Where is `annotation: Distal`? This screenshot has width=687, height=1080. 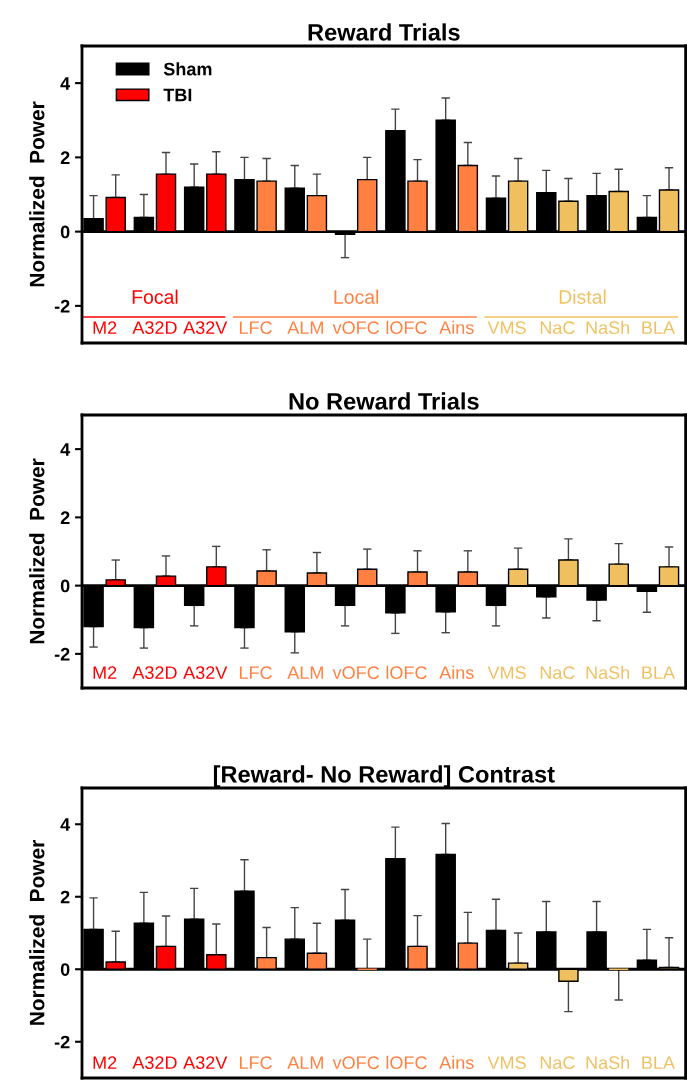 annotation: Distal is located at coordinates (582, 296).